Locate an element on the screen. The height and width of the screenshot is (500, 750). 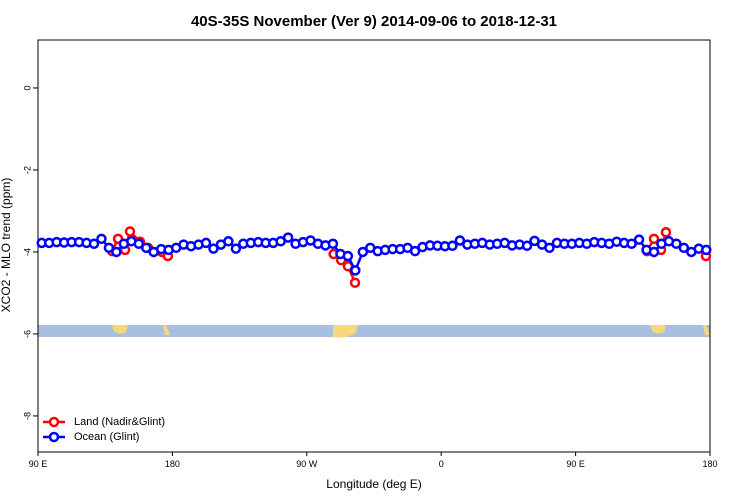
map-strip is located at coordinates (374, 331).